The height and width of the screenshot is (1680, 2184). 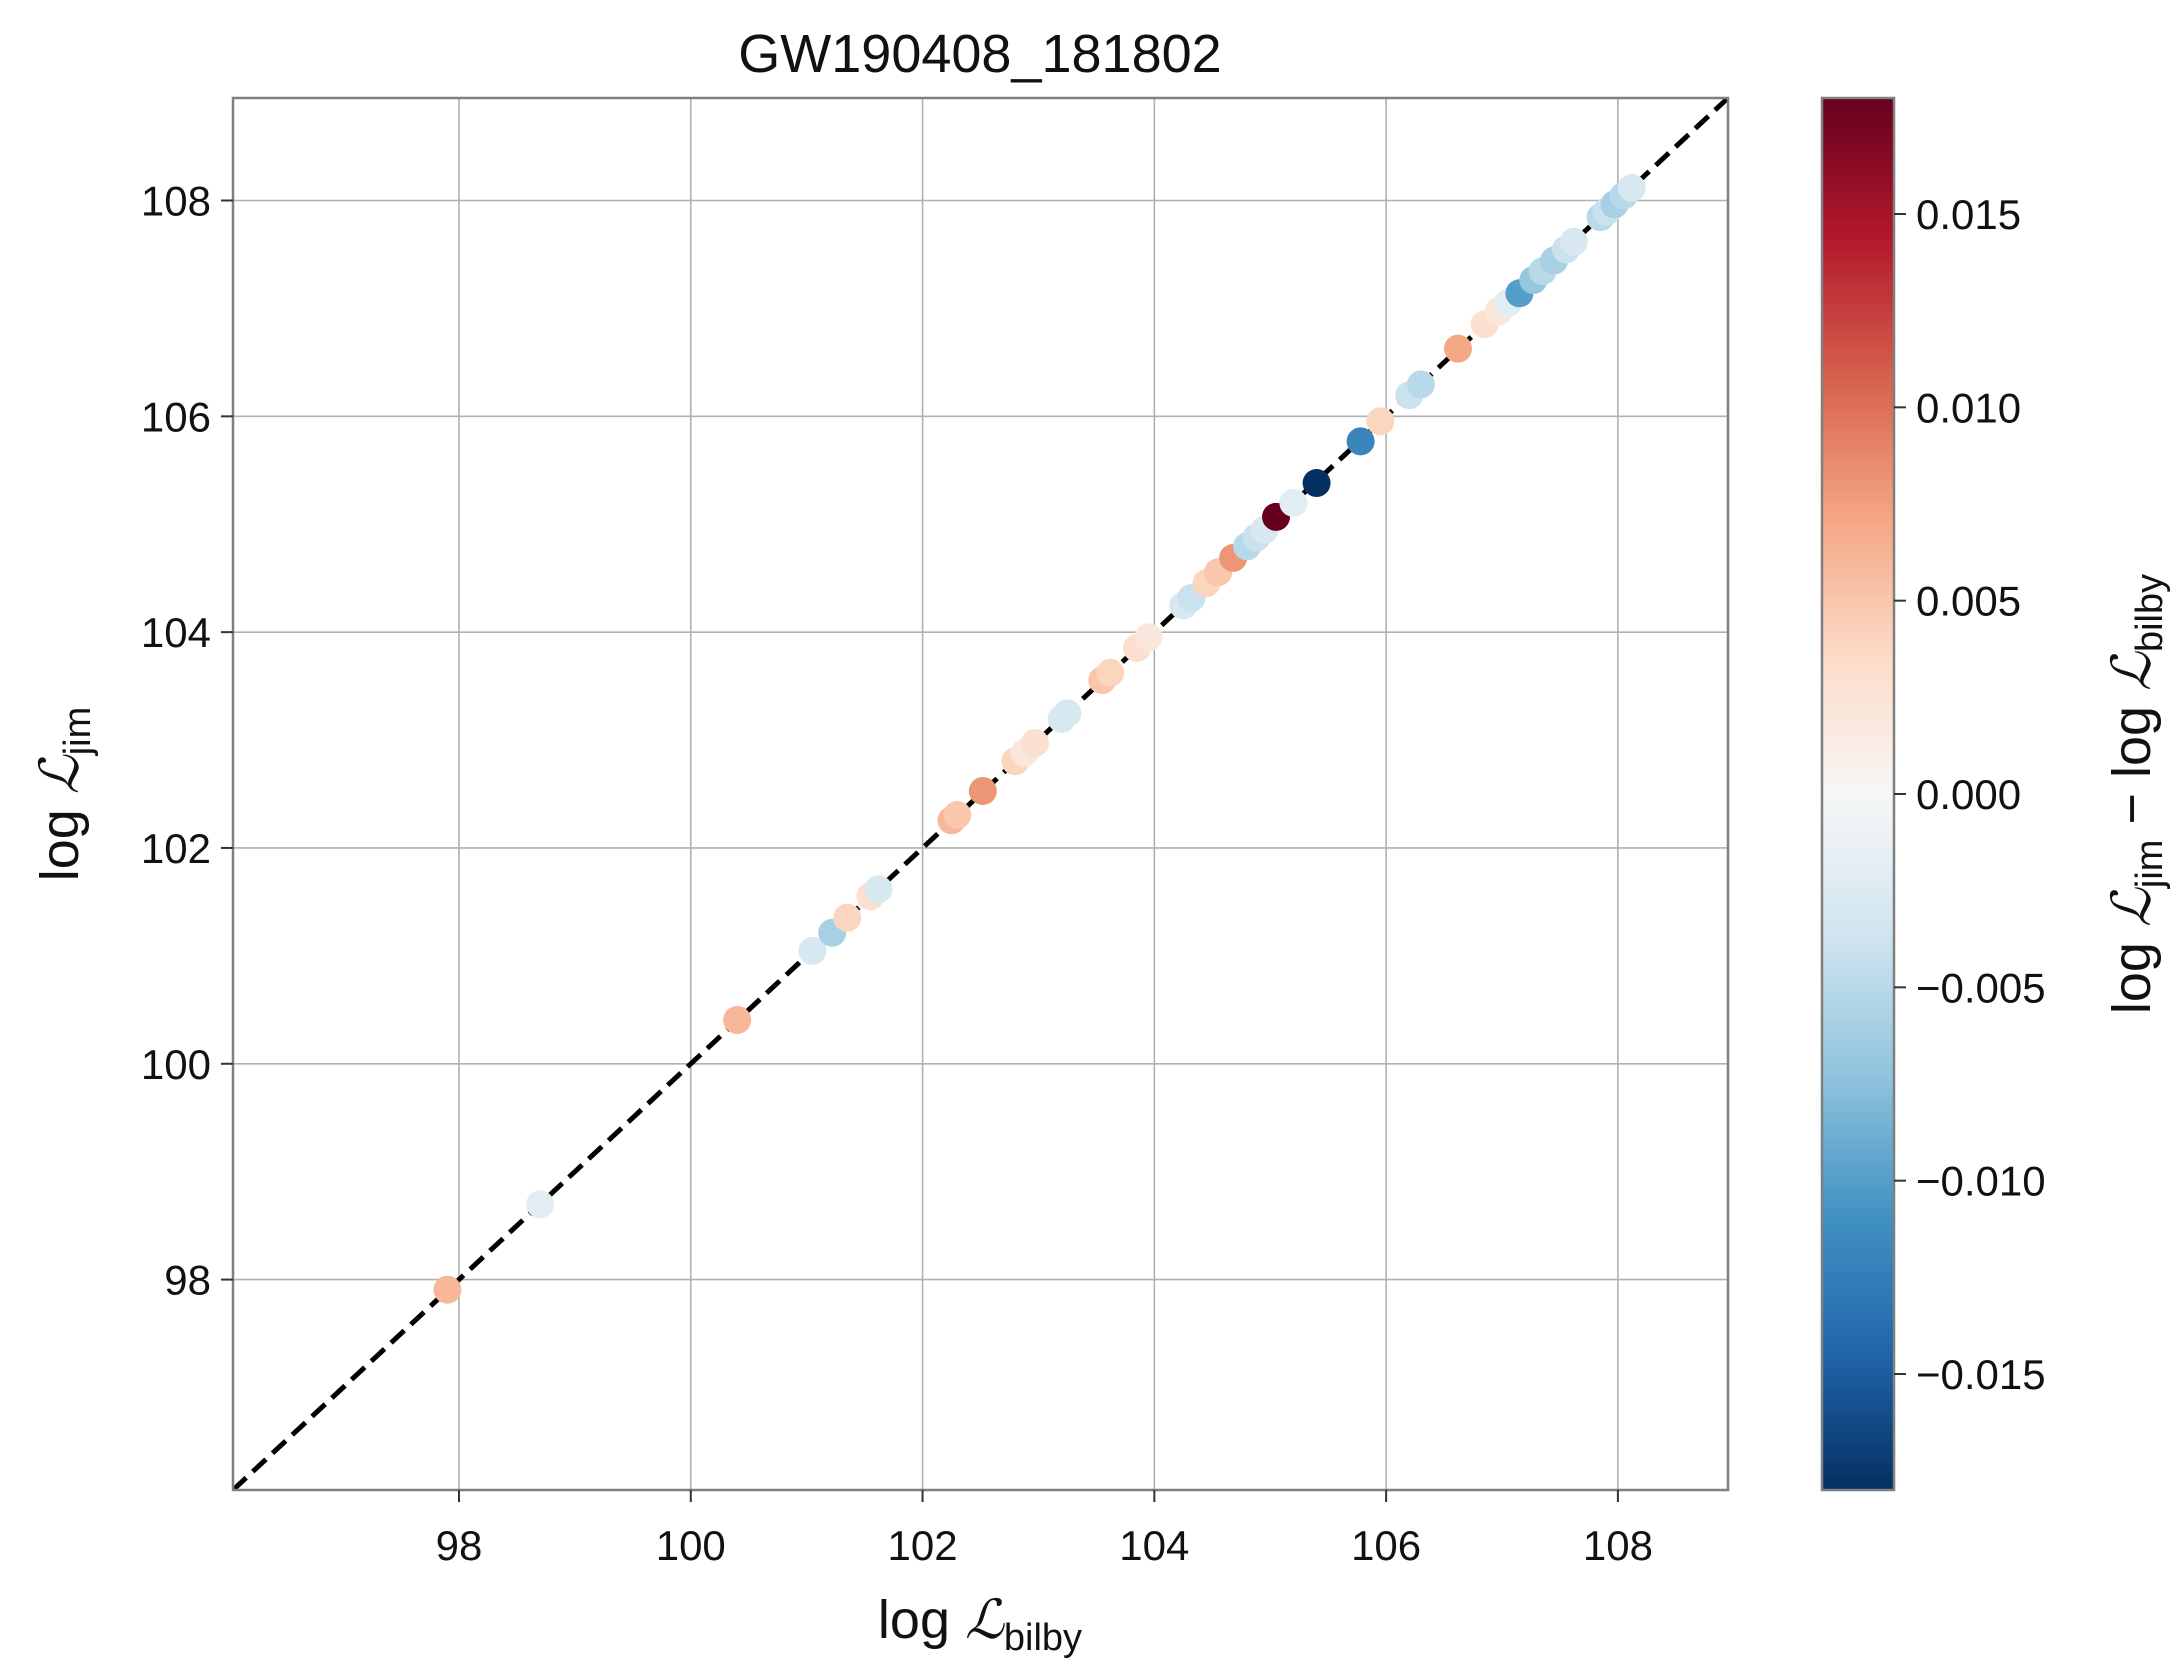 What do you see at coordinates (1968, 601) in the screenshot?
I see `colorbar-tick-label: 0.005` at bounding box center [1968, 601].